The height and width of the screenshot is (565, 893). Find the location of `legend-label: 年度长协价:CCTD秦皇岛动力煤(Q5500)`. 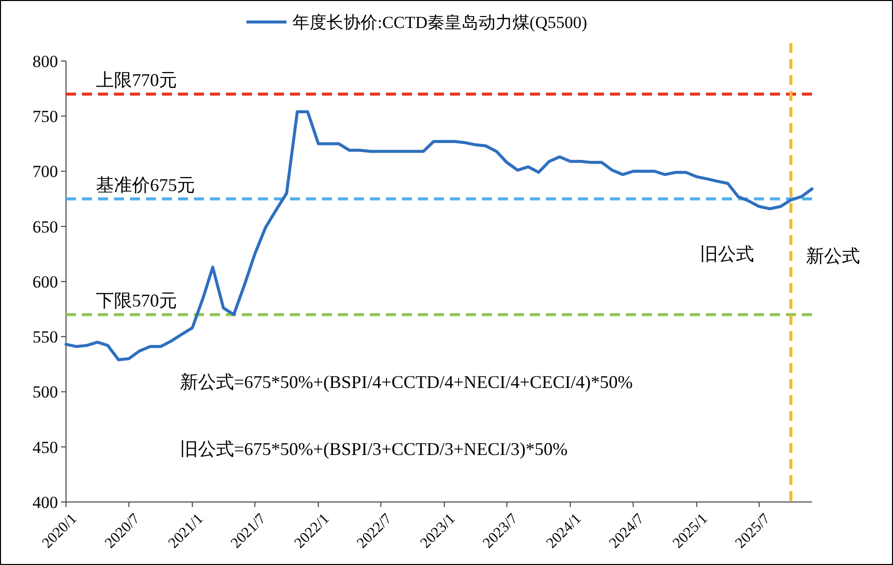

legend-label: 年度长协价:CCTD秦皇岛动力煤(Q5500) is located at coordinates (440, 22).